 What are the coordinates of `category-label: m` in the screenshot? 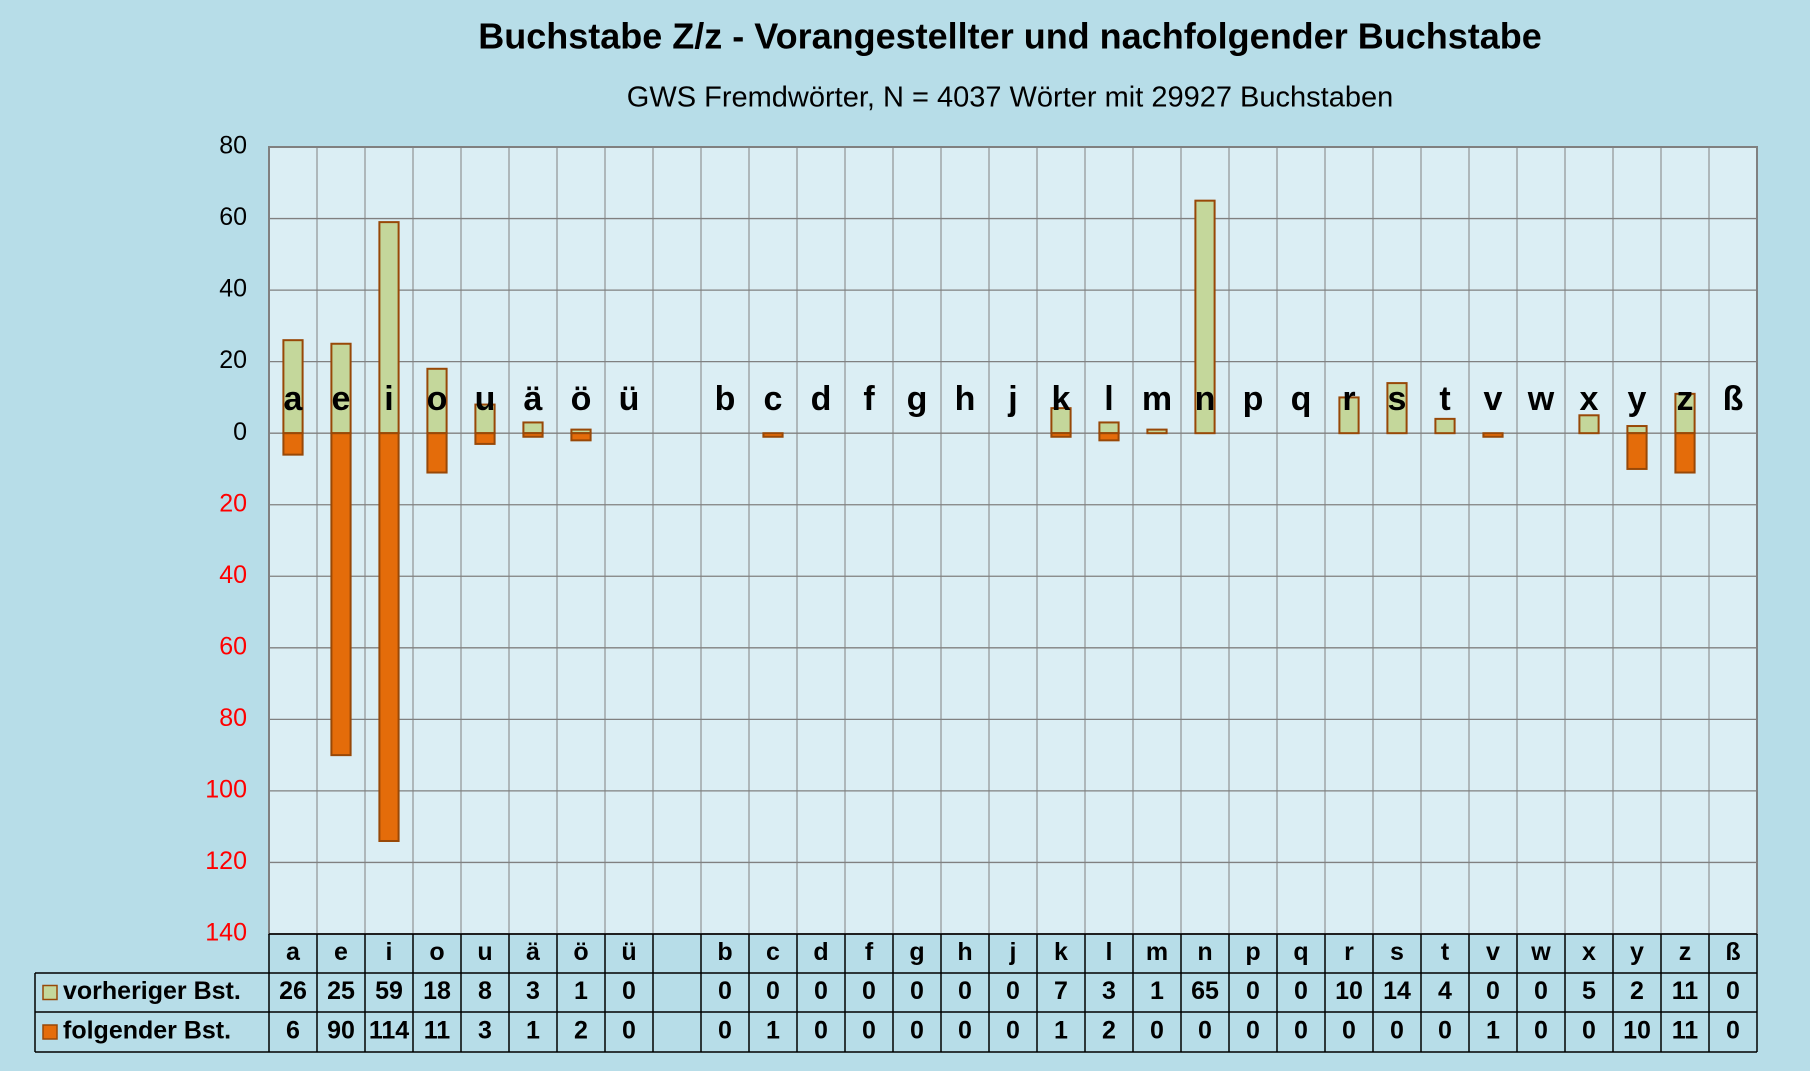 It's located at (1157, 399).